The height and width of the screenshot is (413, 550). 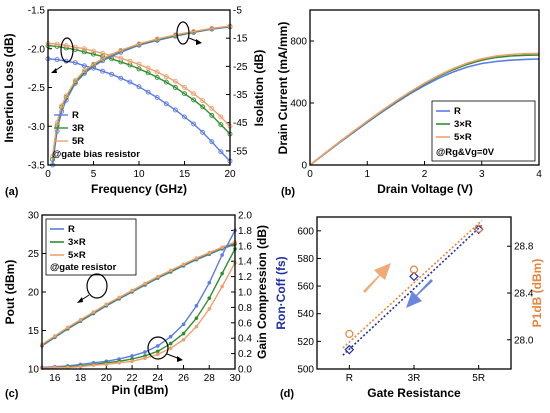 What do you see at coordinates (524, 247) in the screenshot?
I see `d-right-tick-label-2: 28.8` at bounding box center [524, 247].